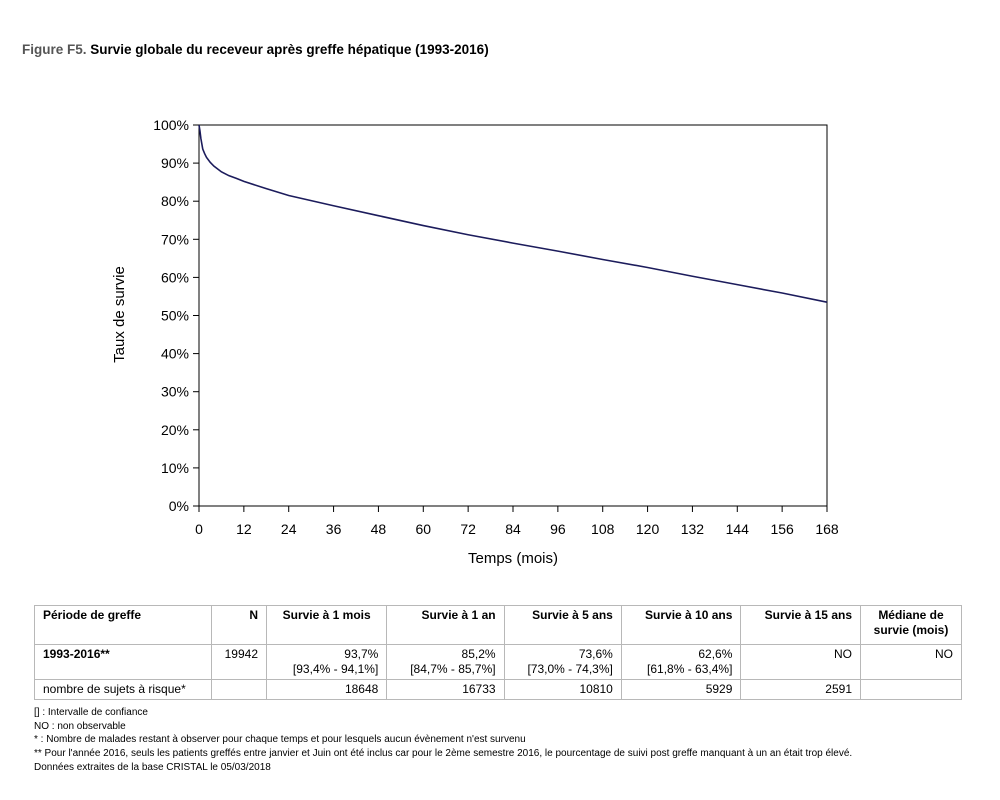 Image resolution: width=1000 pixels, height=800 pixels. Describe the element at coordinates (648, 529) in the screenshot. I see `x-tick-label: 120` at that location.